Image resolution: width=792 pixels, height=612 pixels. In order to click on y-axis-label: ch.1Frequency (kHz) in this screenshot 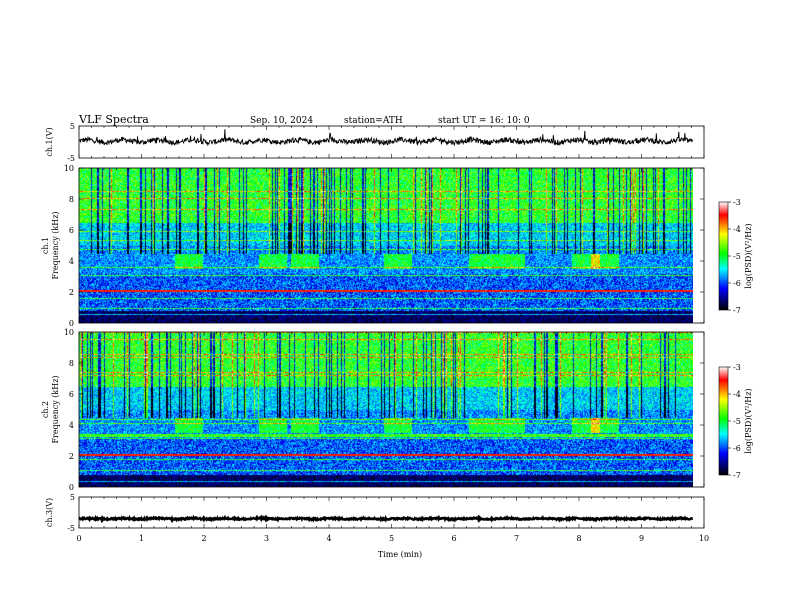, I will do `click(50, 245)`.